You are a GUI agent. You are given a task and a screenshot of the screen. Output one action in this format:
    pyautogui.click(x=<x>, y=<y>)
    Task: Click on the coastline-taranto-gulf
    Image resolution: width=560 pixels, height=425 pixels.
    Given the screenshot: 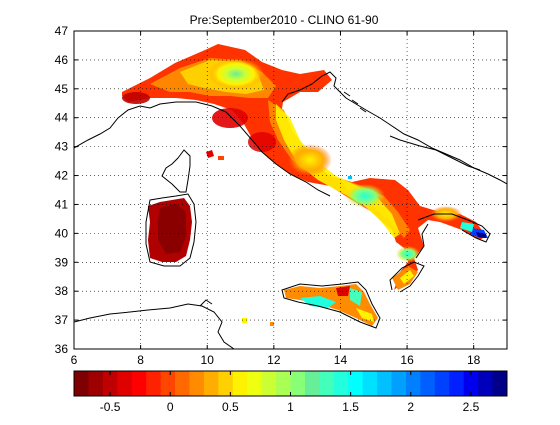 What is the action you would take?
    pyautogui.click(x=422, y=241)
    